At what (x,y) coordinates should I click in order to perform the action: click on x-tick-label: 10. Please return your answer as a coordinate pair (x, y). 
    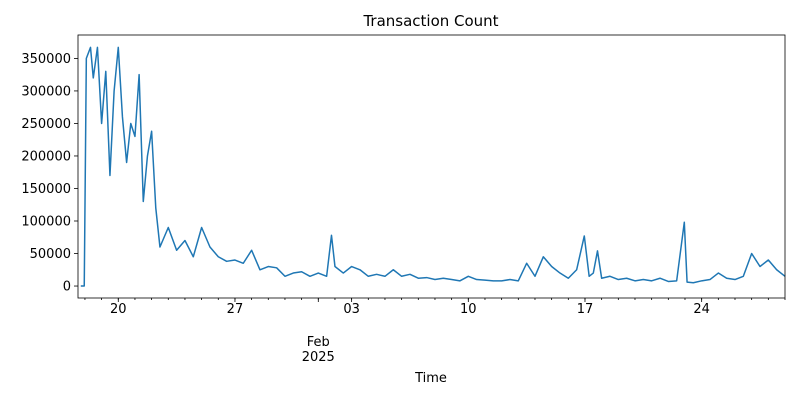
    Looking at the image, I should click on (468, 309).